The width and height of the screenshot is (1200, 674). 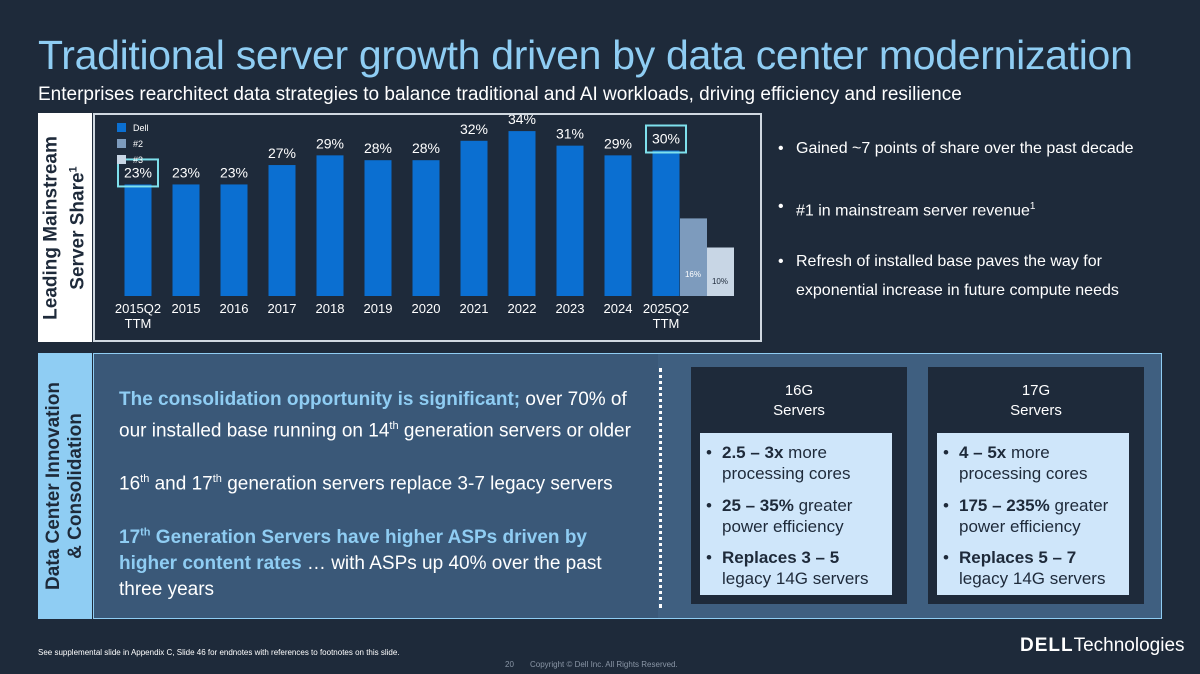 I want to click on data-label-5: 28%, so click(x=378, y=148).